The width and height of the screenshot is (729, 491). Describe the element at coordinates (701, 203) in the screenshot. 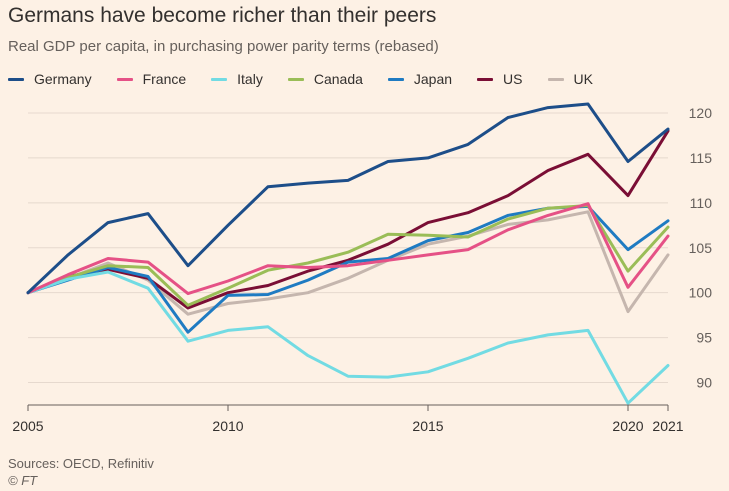

I see `y-tick-label: 110` at that location.